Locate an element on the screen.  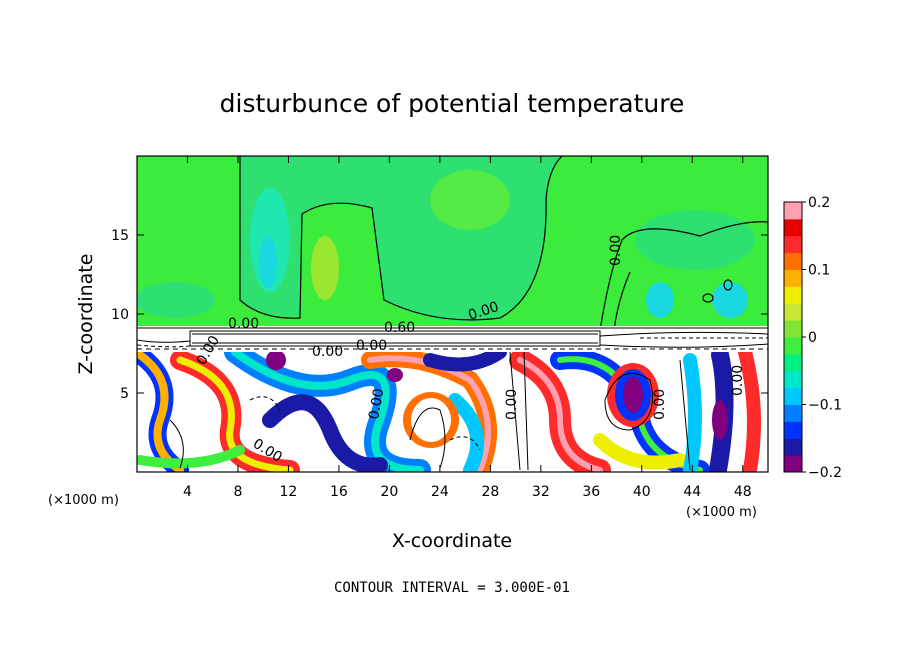
x-tick-label: 12 is located at coordinates (289, 492).